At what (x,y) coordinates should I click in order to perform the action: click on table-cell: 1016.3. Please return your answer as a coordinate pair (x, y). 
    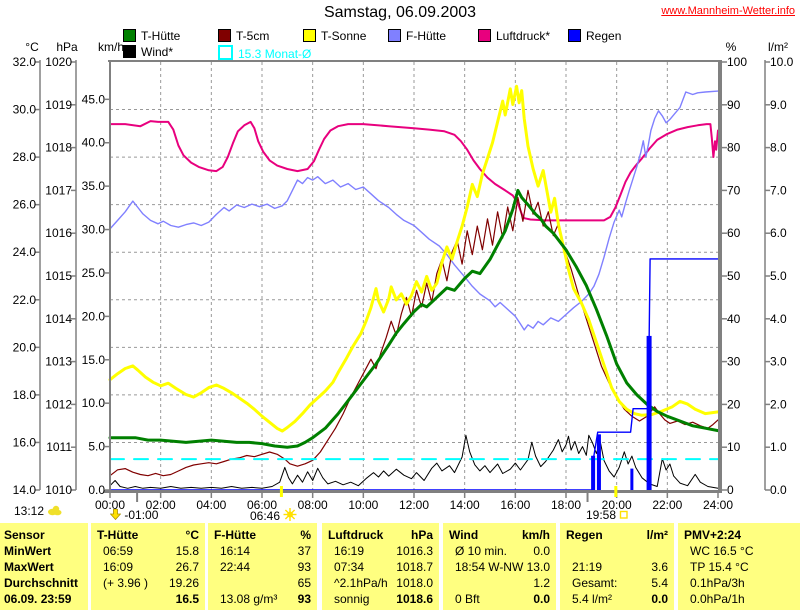
    Looking at the image, I should click on (414, 551).